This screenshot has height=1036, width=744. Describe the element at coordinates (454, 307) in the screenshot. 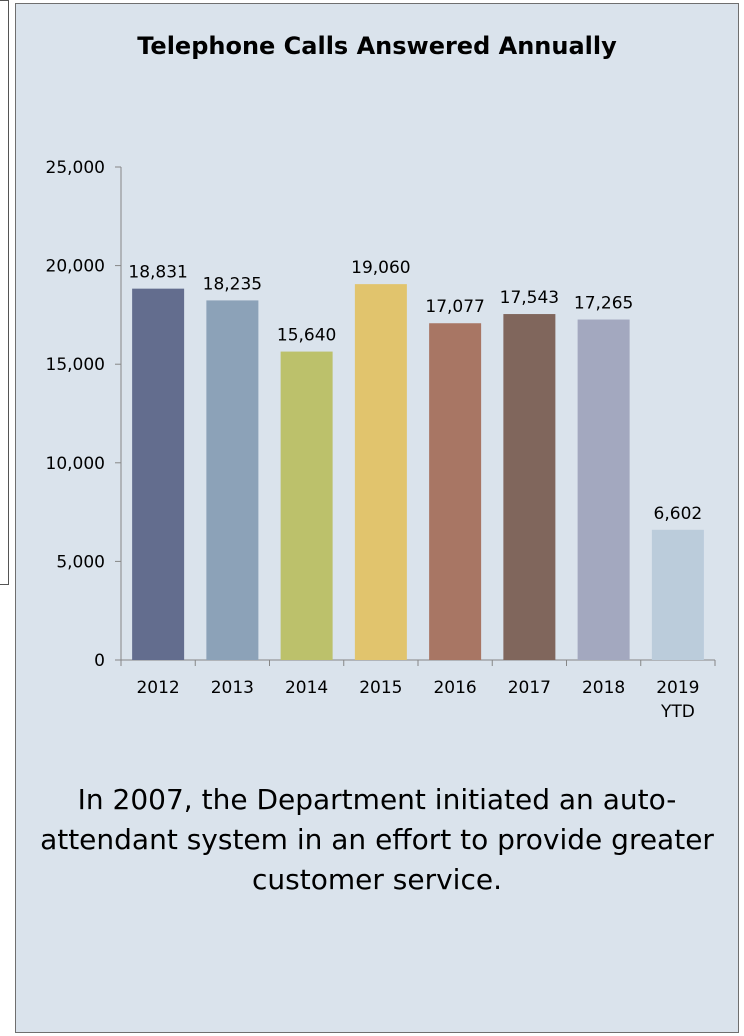

I see `data-label: 17,077` at that location.